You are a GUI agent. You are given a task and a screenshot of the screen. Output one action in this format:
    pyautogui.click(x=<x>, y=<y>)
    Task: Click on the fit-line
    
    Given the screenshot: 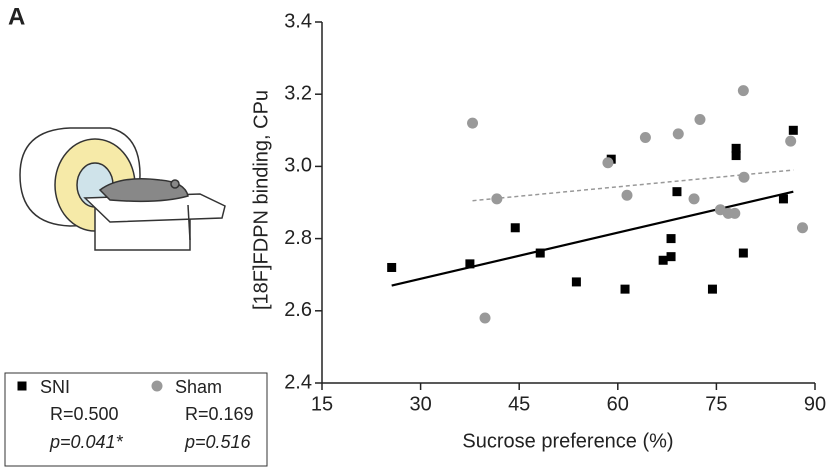 What is the action you would take?
    pyautogui.click(x=592, y=238)
    